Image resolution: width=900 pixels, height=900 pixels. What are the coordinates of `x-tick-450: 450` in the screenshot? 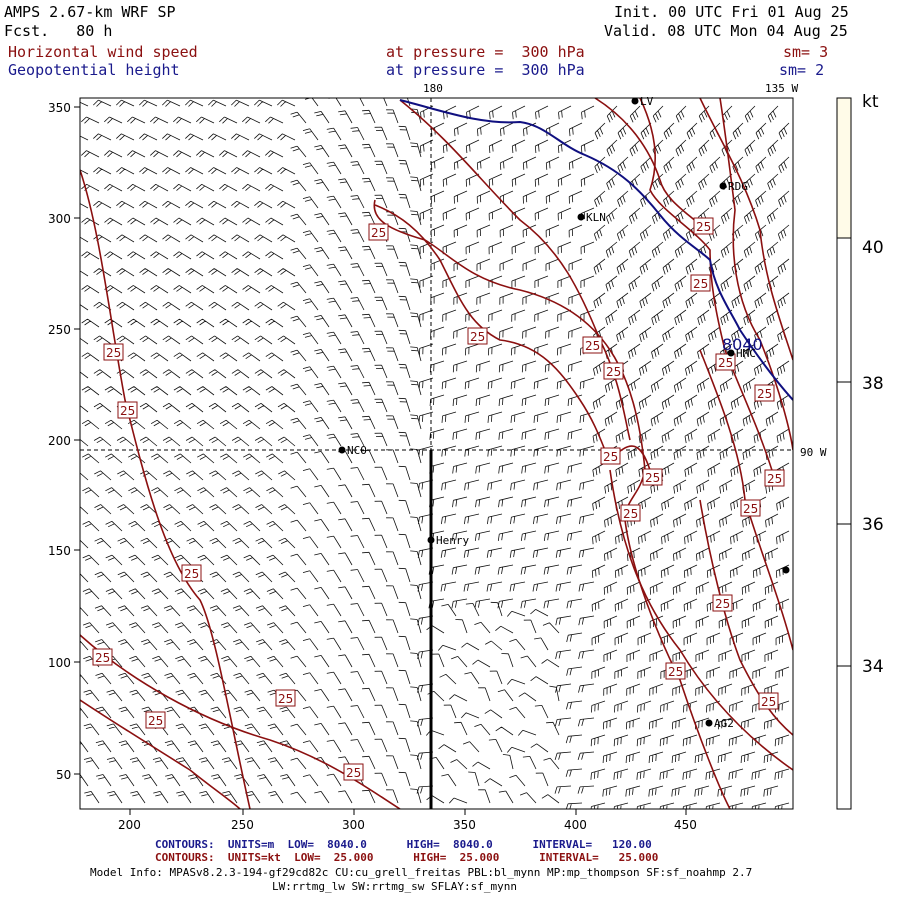 It's located at (685, 825).